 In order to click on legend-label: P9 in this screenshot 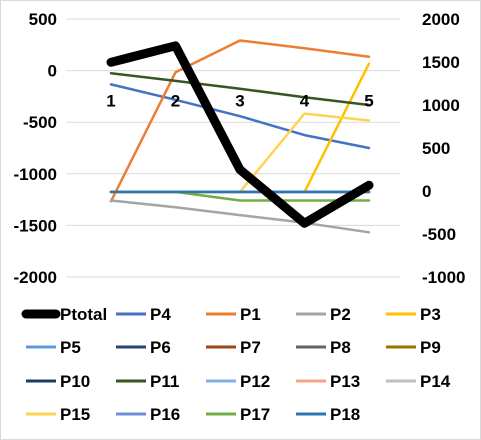, I will do `click(430, 347)`.